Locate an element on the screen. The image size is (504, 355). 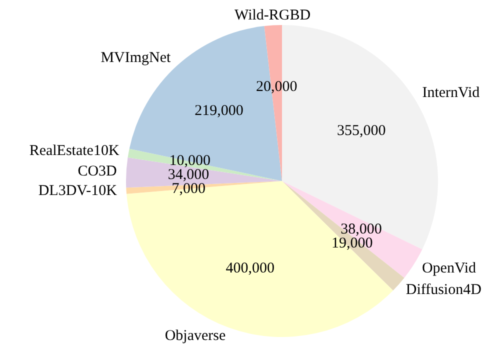
data-label: 19,000 is located at coordinates (352, 243).